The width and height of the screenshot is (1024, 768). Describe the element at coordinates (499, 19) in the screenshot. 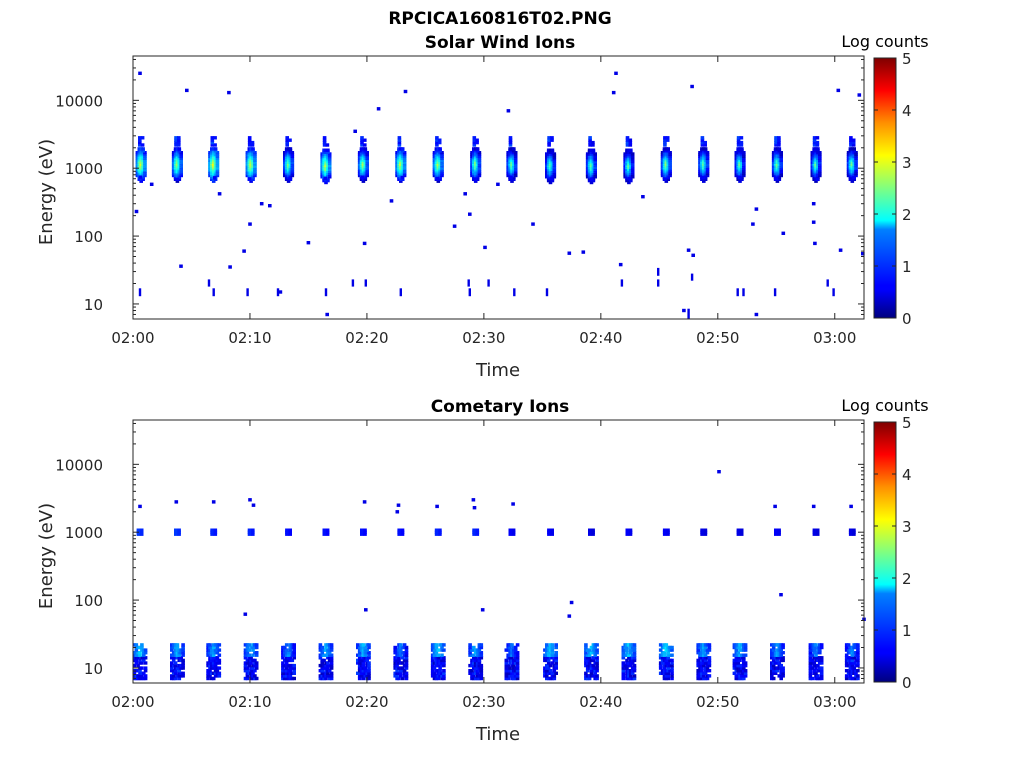

I see `figure-title: RPCICA160816T02.PNG` at that location.